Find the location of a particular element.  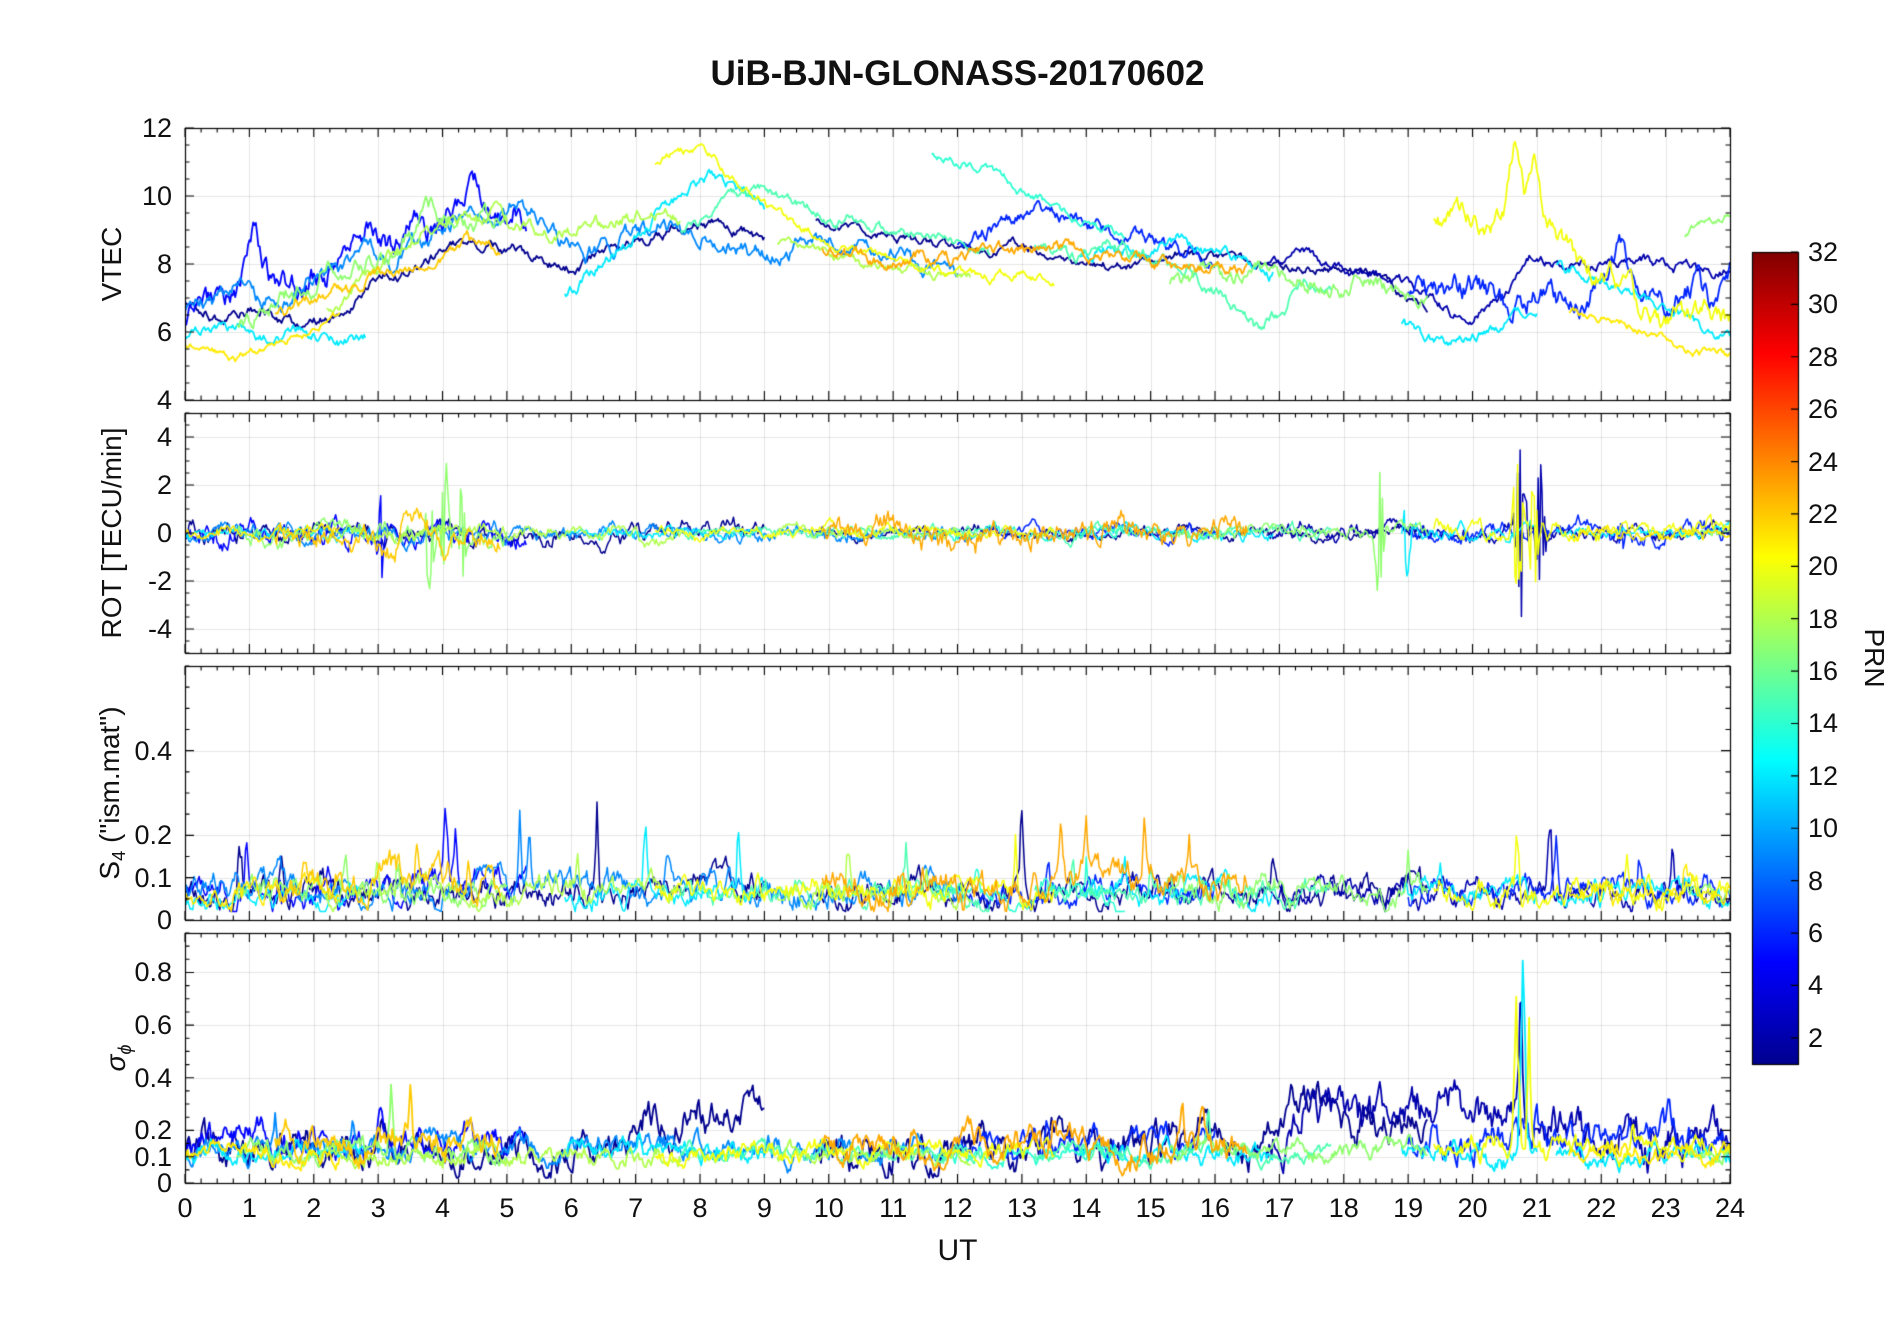

x-tick-label: 24 is located at coordinates (1730, 1208).